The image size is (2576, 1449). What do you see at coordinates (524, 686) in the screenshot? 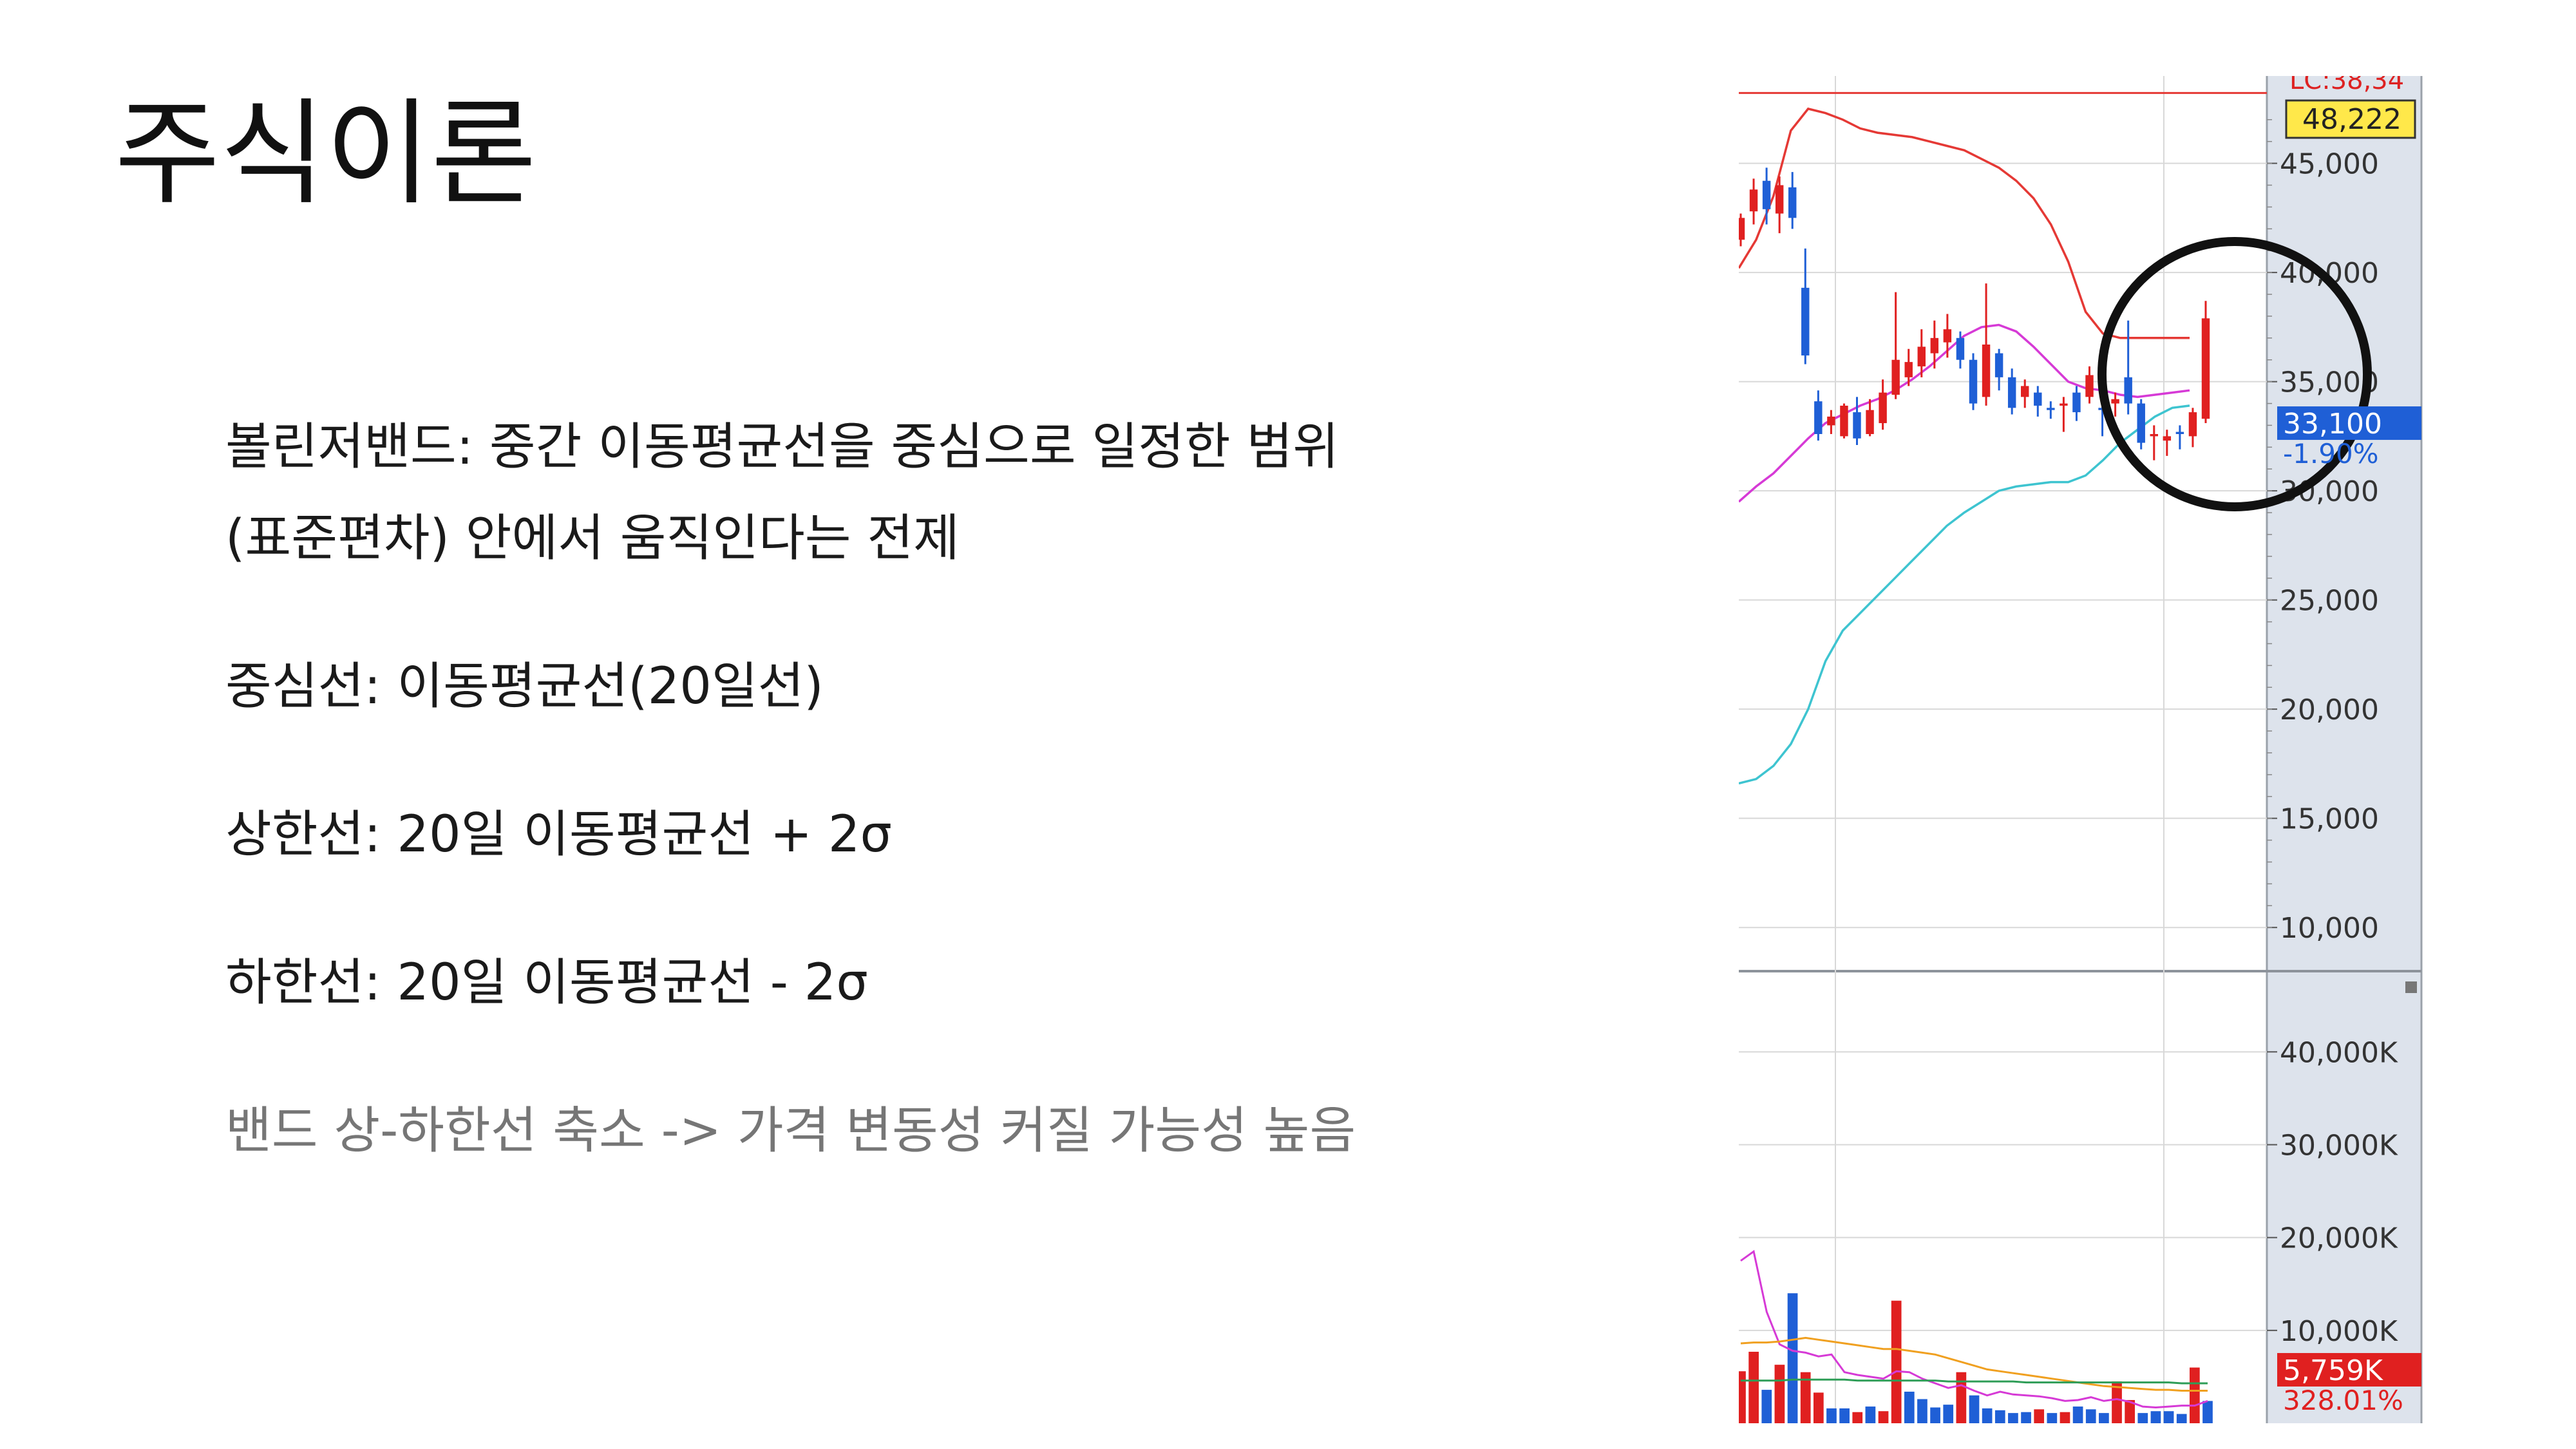
I see `bullet-center-line: 중심선: 이동평균선(20일선)` at bounding box center [524, 686].